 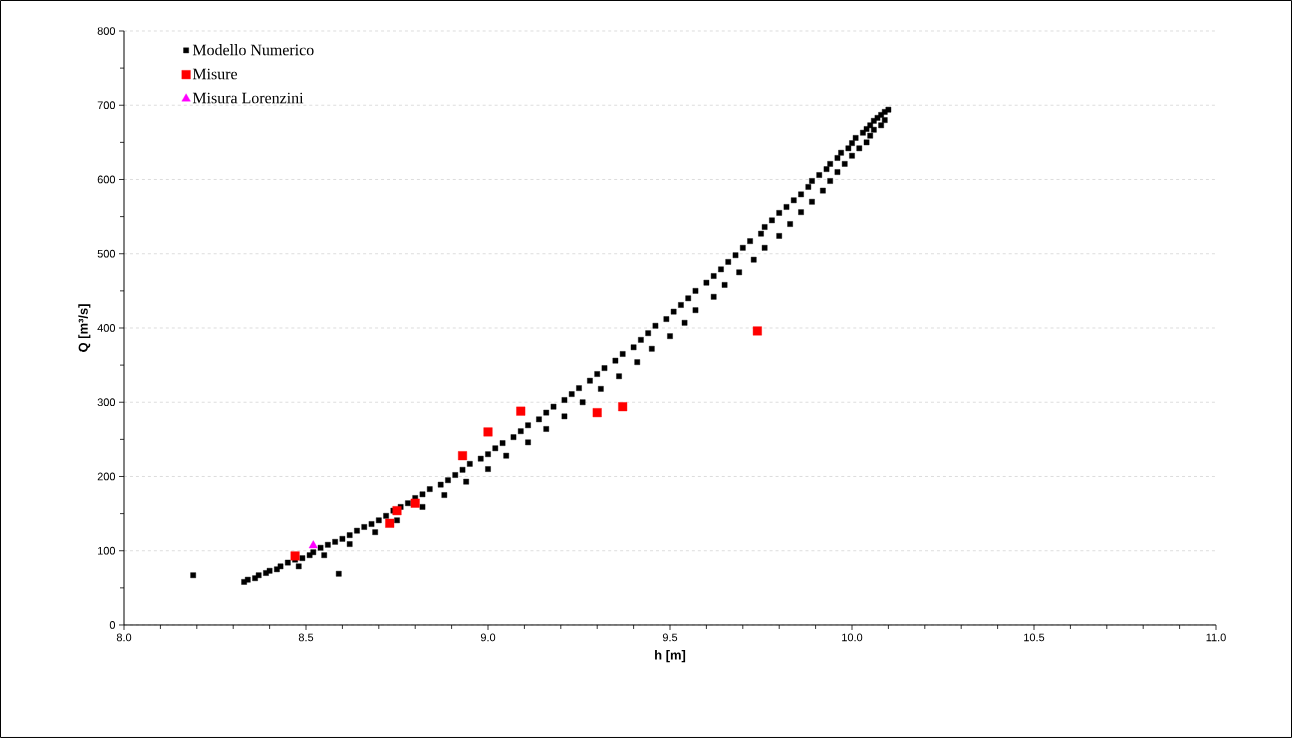 I want to click on x-tick-label: 8.5, so click(x=306, y=637).